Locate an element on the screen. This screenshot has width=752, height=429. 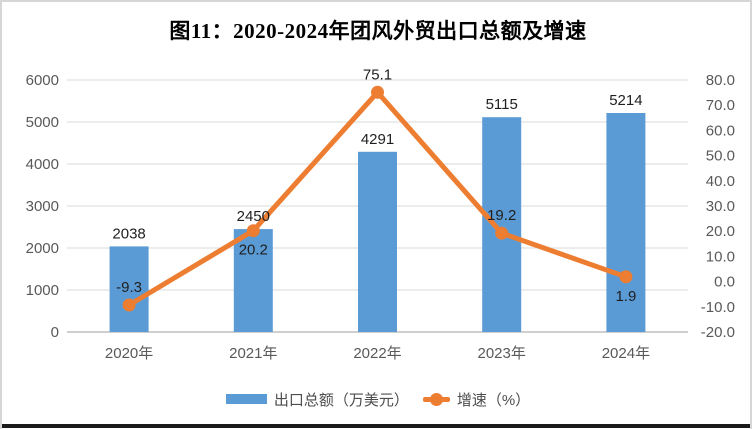
line-data-label: 20.2 is located at coordinates (253, 250).